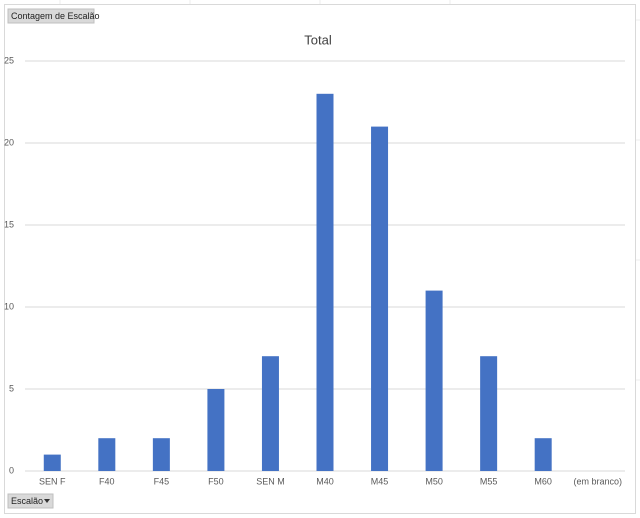 The height and width of the screenshot is (518, 640). I want to click on value-field-button-label: Contagem de Escalão, so click(55, 16).